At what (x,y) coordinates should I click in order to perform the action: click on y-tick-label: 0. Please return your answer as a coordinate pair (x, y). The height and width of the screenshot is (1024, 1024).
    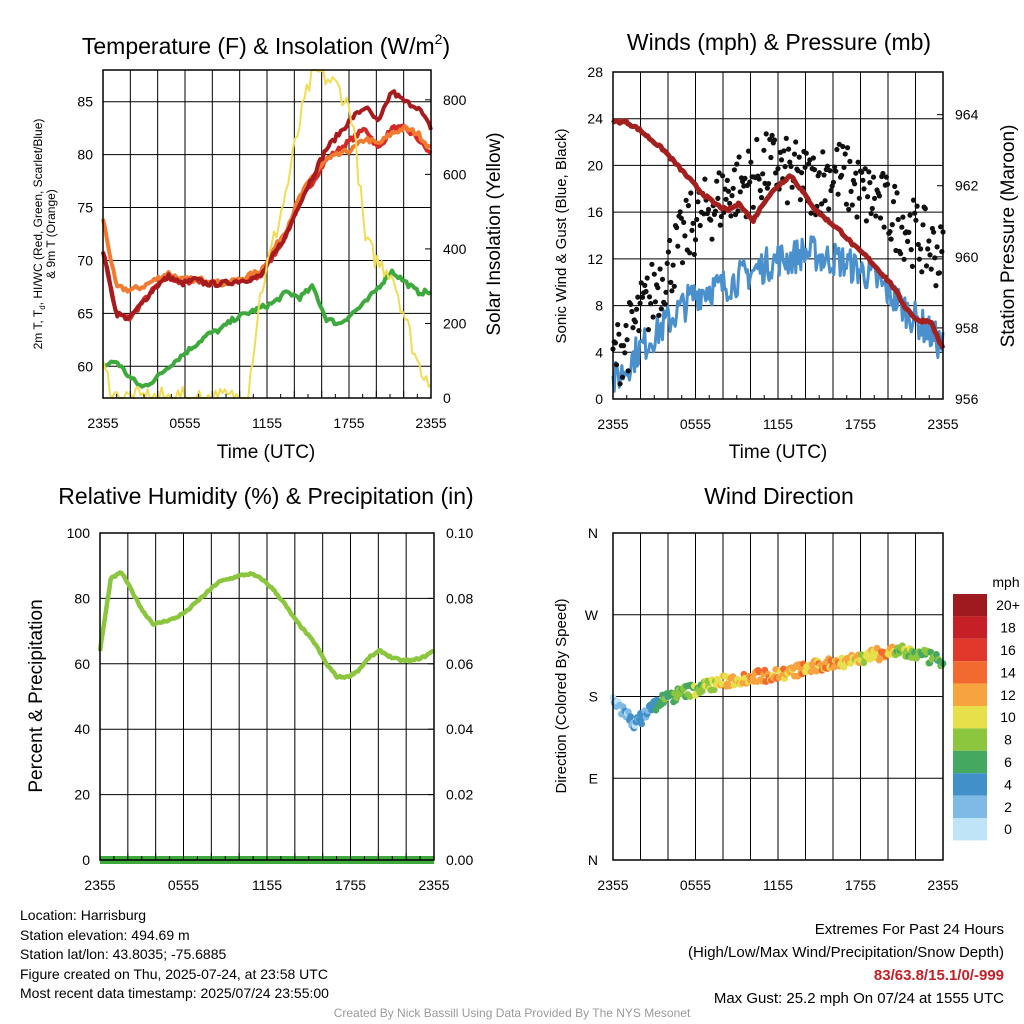
    Looking at the image, I should click on (599, 399).